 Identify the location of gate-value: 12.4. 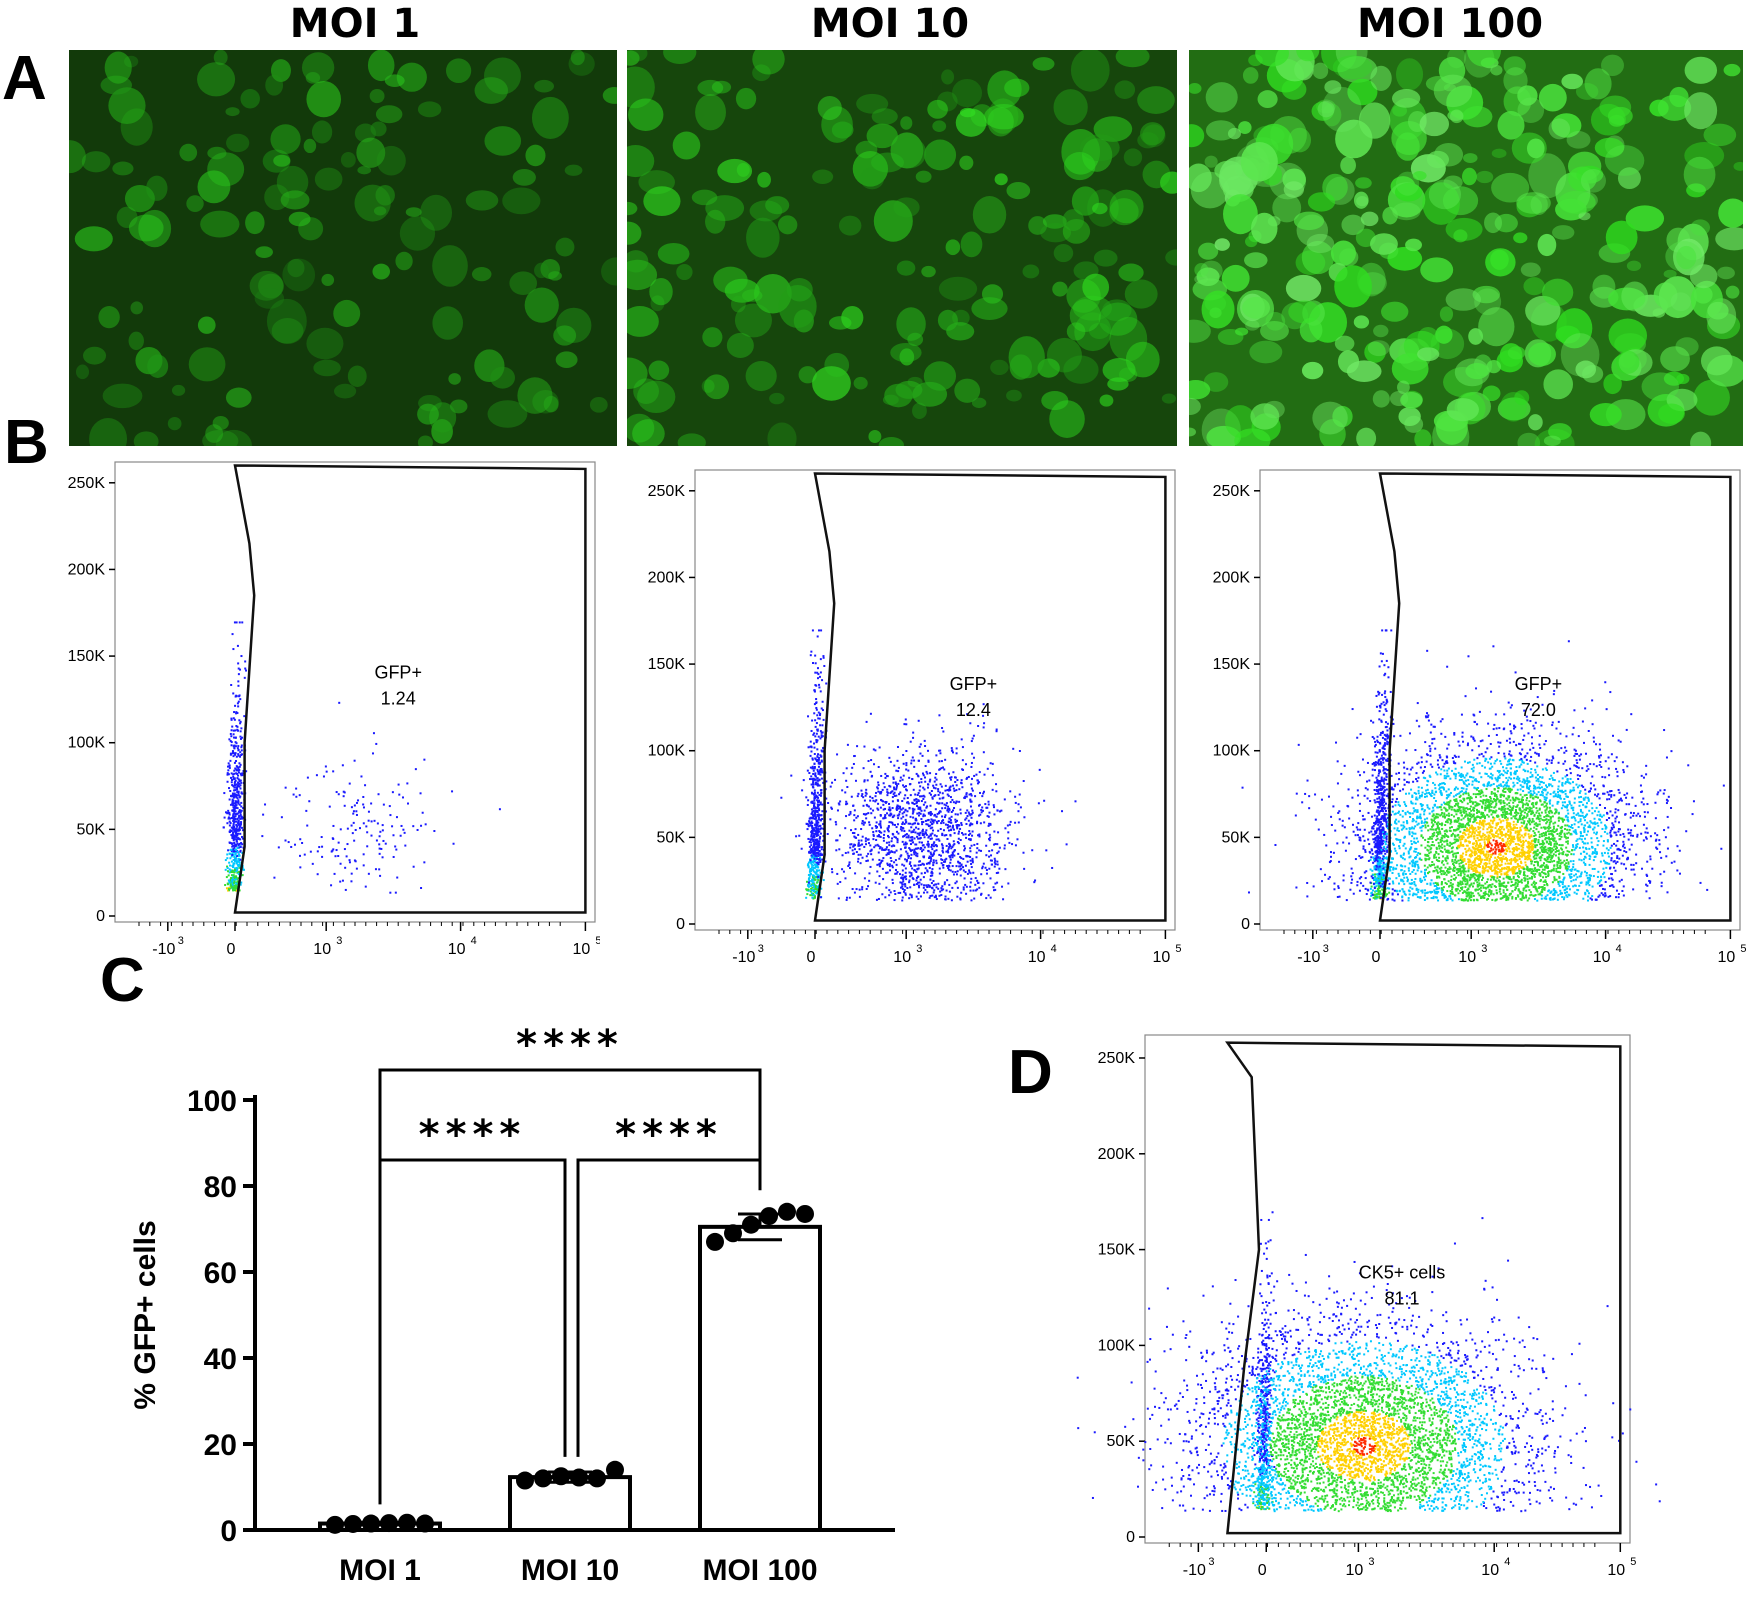
(973, 710).